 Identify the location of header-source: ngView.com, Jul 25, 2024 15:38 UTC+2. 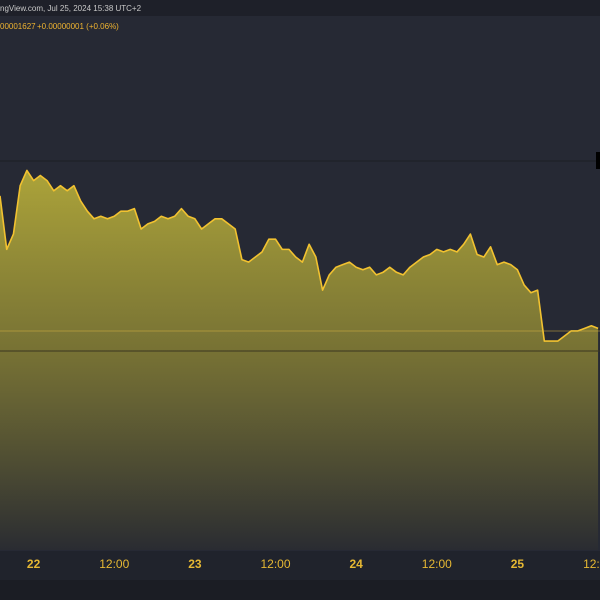
(71, 8).